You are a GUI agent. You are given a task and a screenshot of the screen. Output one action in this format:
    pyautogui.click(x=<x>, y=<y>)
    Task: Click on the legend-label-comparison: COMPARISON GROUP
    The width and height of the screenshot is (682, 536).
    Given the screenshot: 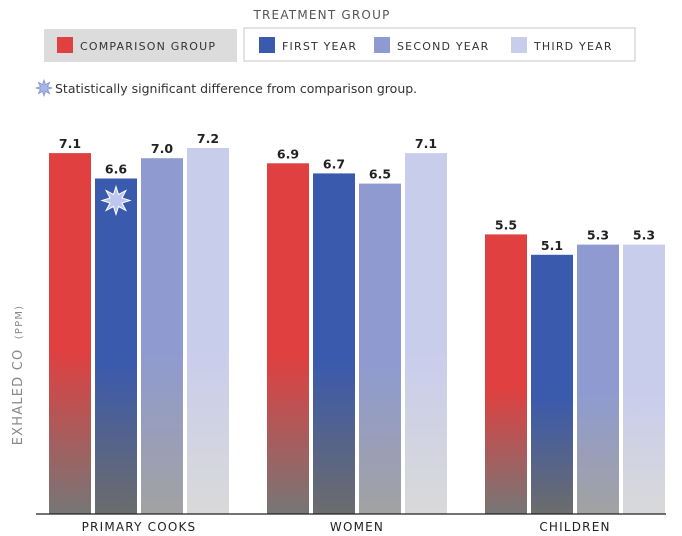 What is the action you would take?
    pyautogui.click(x=148, y=46)
    